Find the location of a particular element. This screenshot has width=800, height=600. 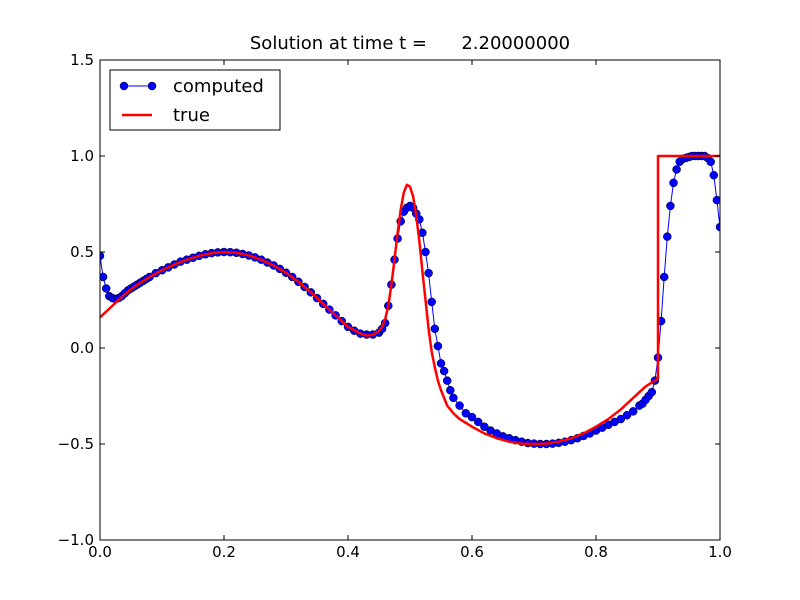

legend-true-label: true is located at coordinates (191, 115).